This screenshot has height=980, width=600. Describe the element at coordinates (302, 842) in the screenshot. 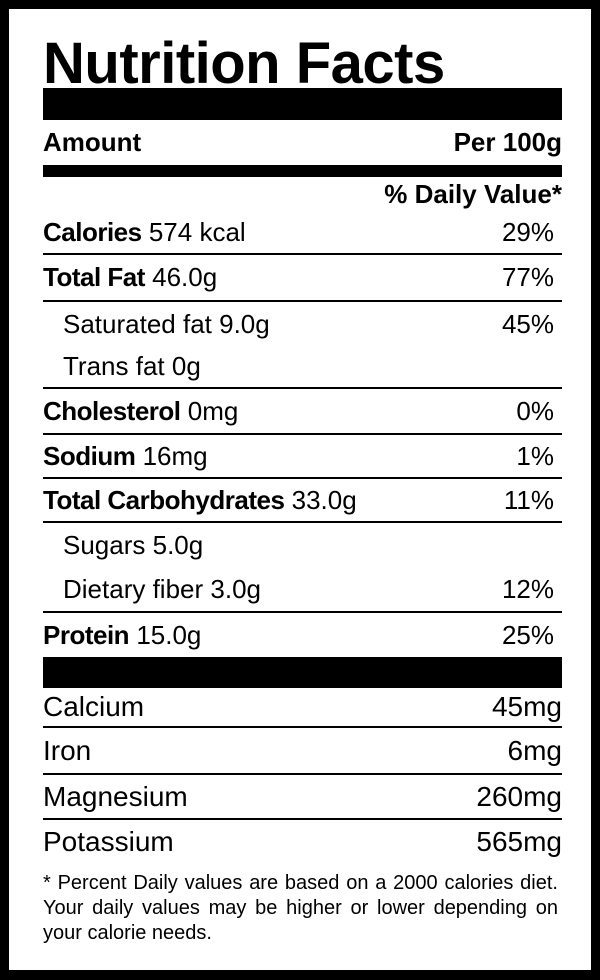

I see `mineral-row-potassium: Potassium 565mg` at that location.